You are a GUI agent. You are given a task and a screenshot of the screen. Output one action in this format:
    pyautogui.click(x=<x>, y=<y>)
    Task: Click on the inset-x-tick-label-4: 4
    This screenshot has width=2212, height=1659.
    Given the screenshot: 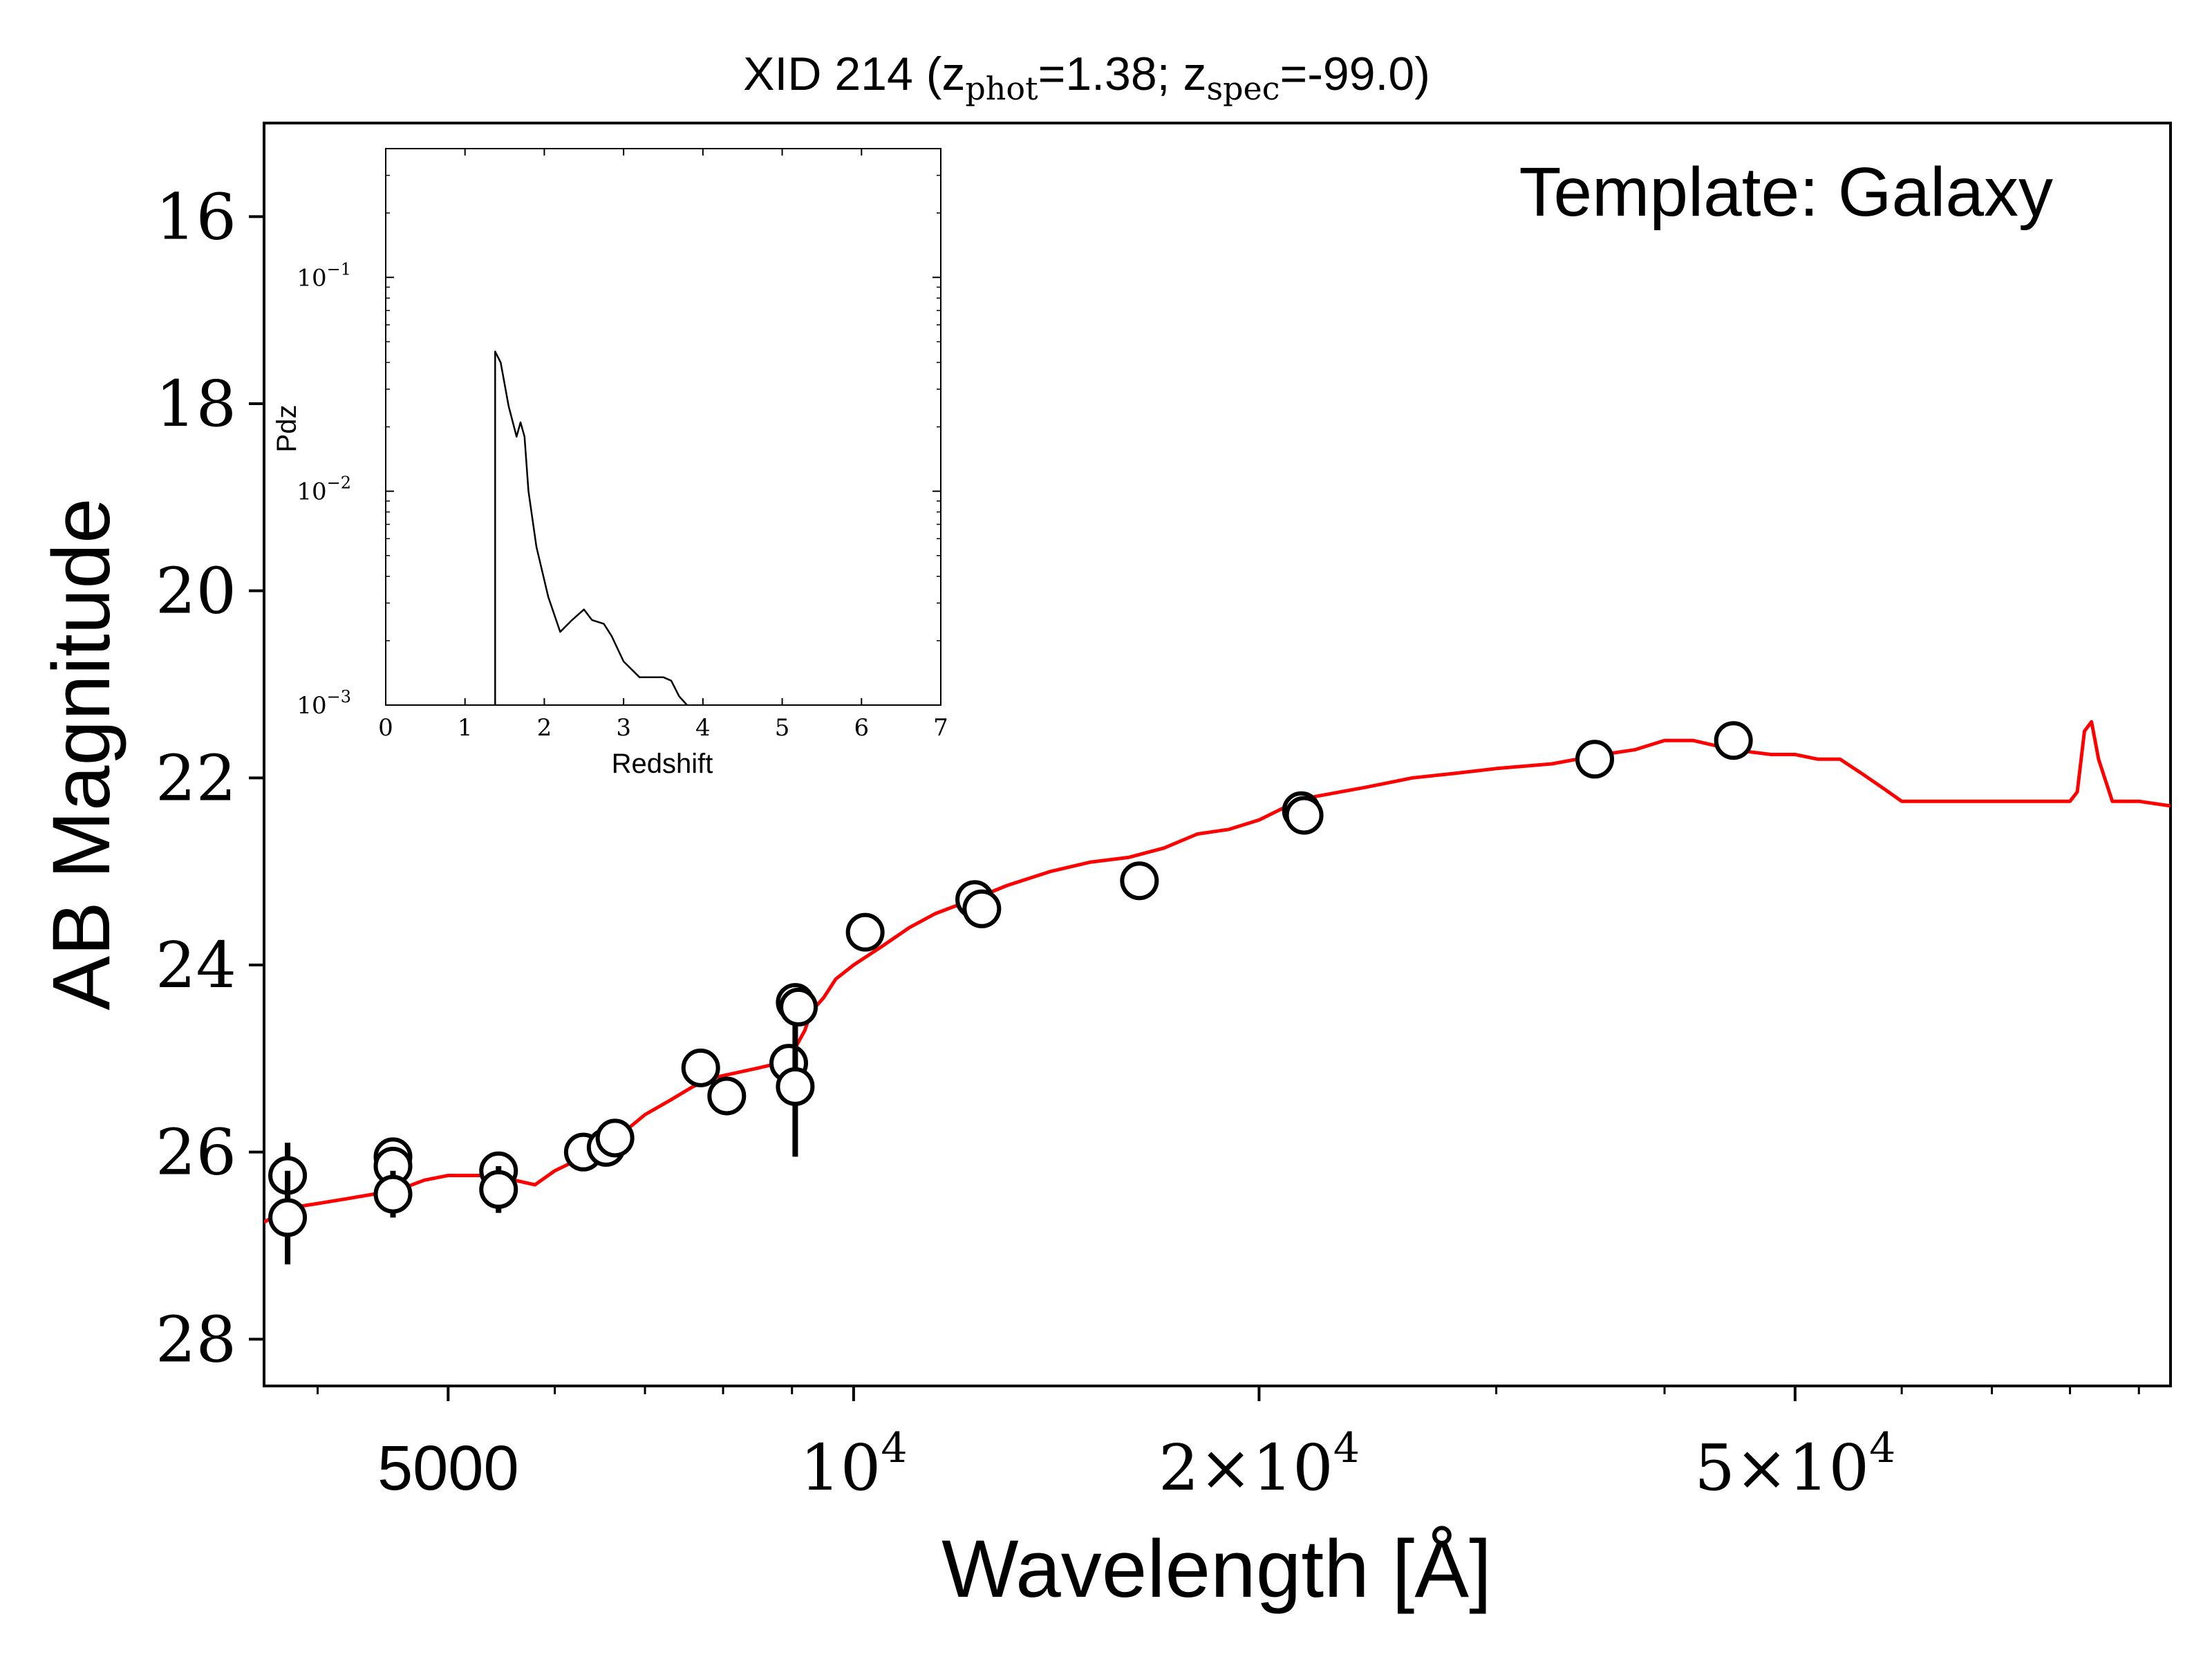 What is the action you would take?
    pyautogui.click(x=703, y=728)
    